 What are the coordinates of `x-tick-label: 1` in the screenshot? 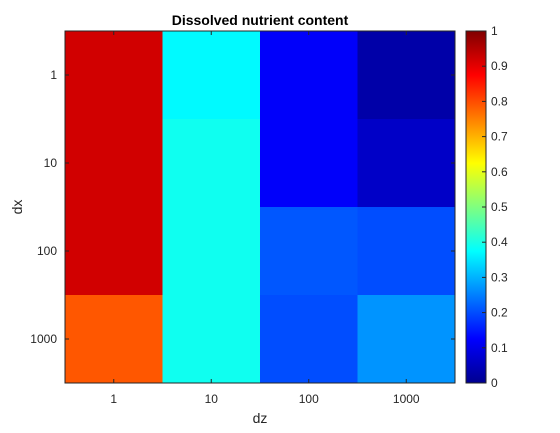 It's located at (113, 399).